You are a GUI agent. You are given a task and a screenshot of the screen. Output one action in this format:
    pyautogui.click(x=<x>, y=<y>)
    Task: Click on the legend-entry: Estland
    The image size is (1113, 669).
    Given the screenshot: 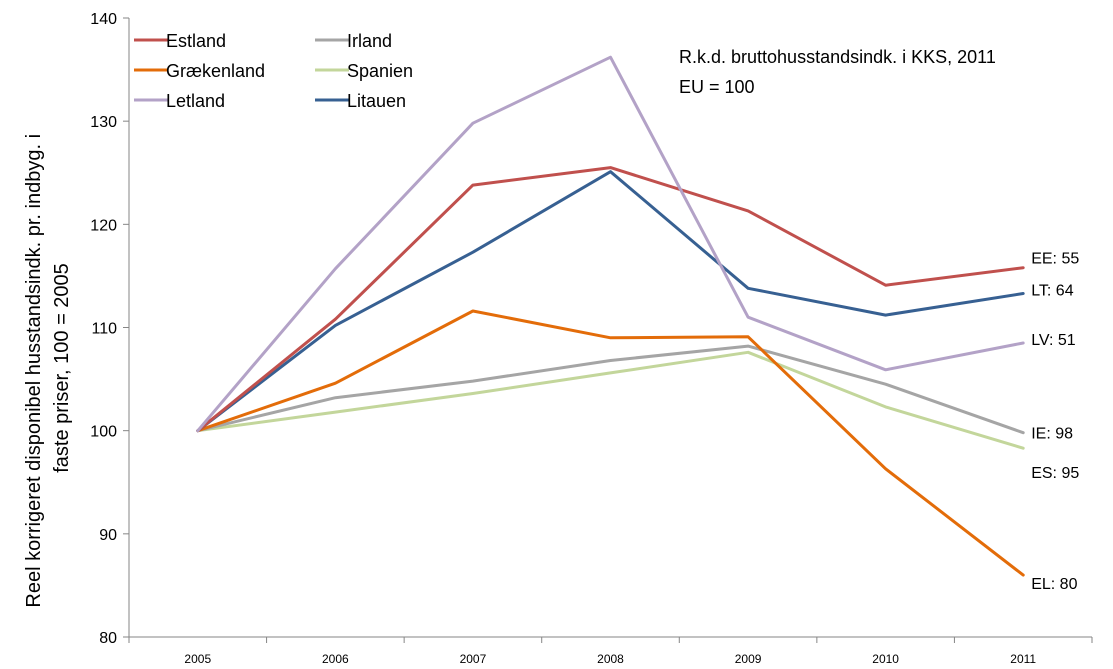 What is the action you would take?
    pyautogui.click(x=196, y=41)
    